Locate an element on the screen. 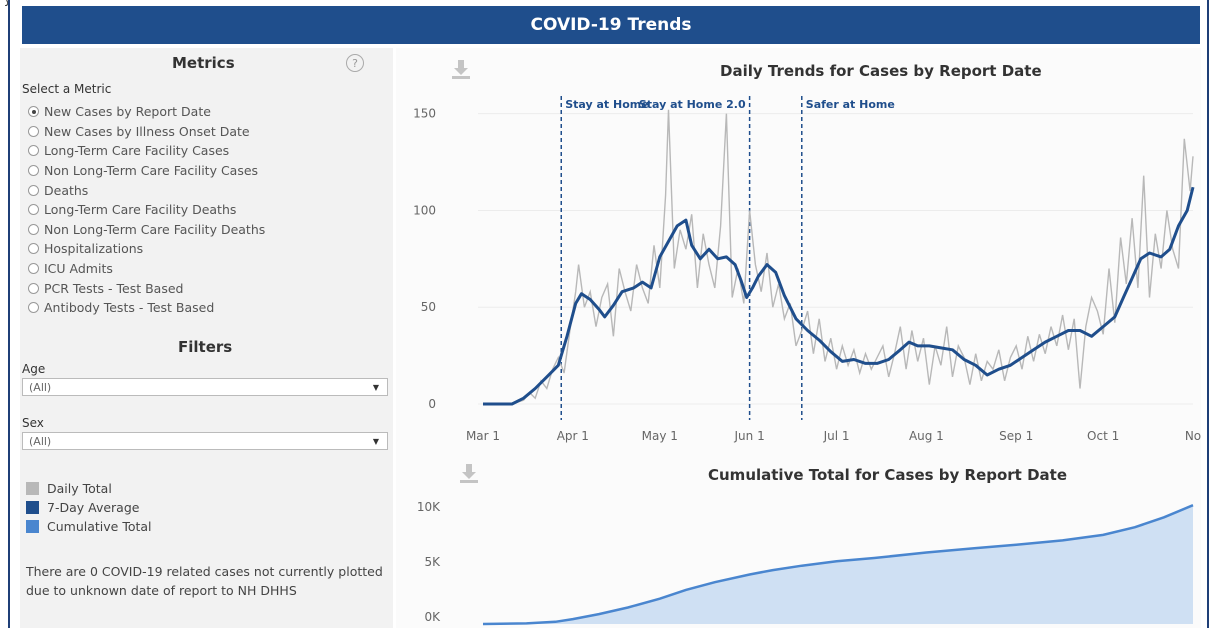  metric-option: Non Long-Term Care Facility Deaths is located at coordinates (146, 230).